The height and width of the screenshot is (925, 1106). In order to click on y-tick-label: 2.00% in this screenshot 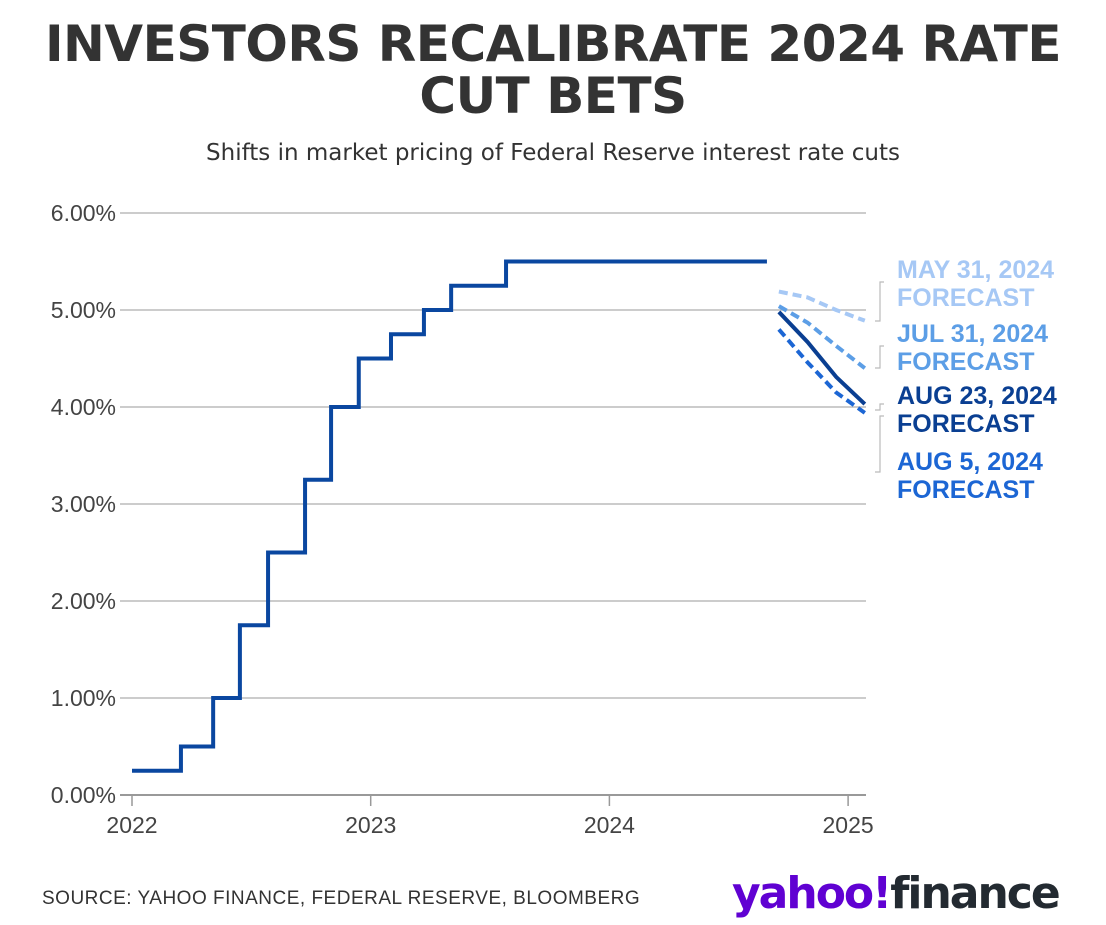, I will do `click(83, 601)`.